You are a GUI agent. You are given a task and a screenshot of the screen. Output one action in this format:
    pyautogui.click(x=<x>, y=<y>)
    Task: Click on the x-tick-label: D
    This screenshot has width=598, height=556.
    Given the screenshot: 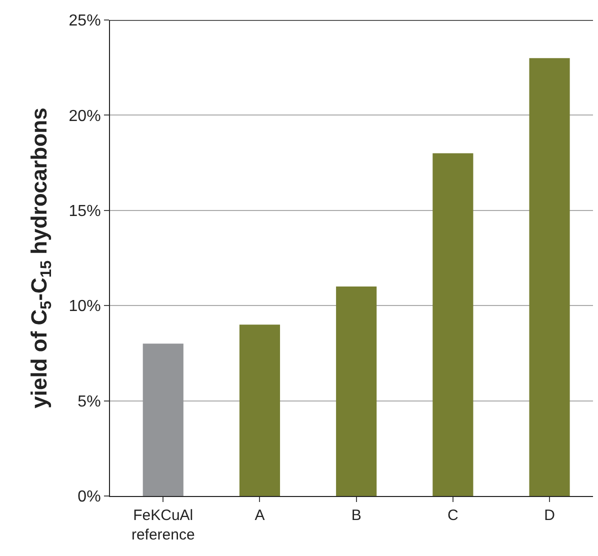 What is the action you would take?
    pyautogui.click(x=550, y=515)
    